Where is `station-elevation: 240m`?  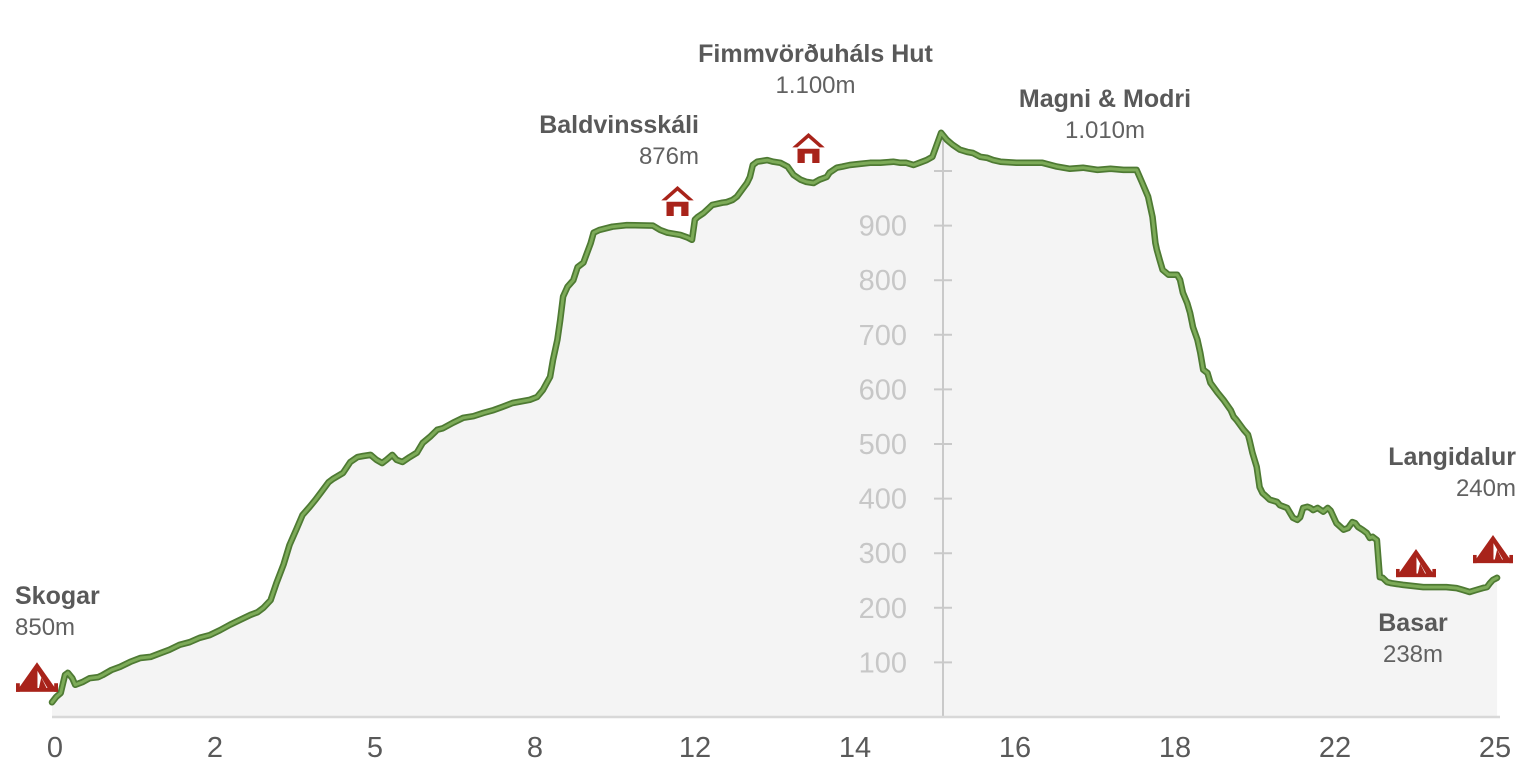
station-elevation: 240m is located at coordinates (1485, 488).